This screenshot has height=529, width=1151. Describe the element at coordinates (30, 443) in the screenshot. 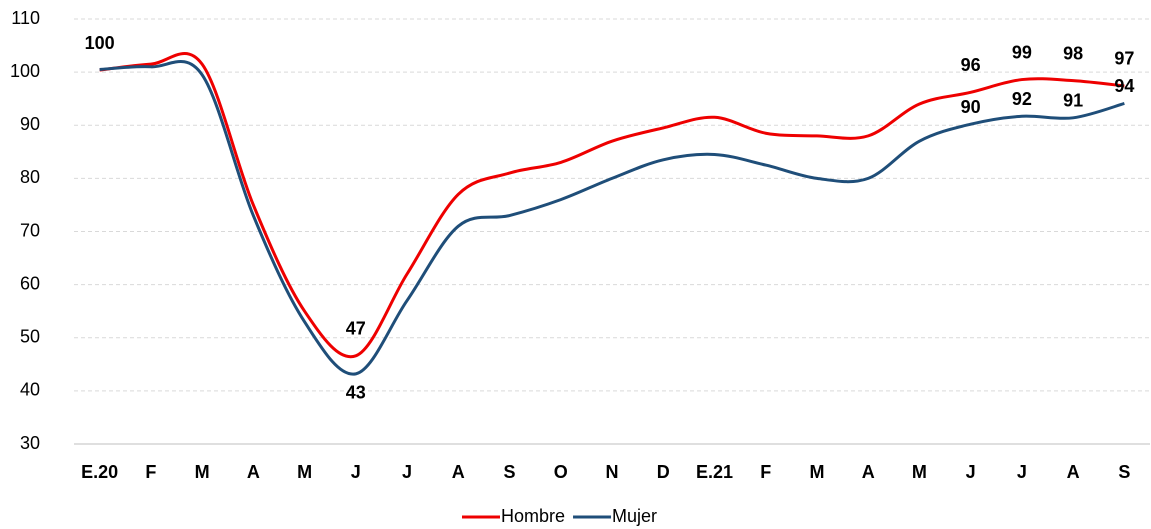

I see `y-tick-label: 30` at that location.